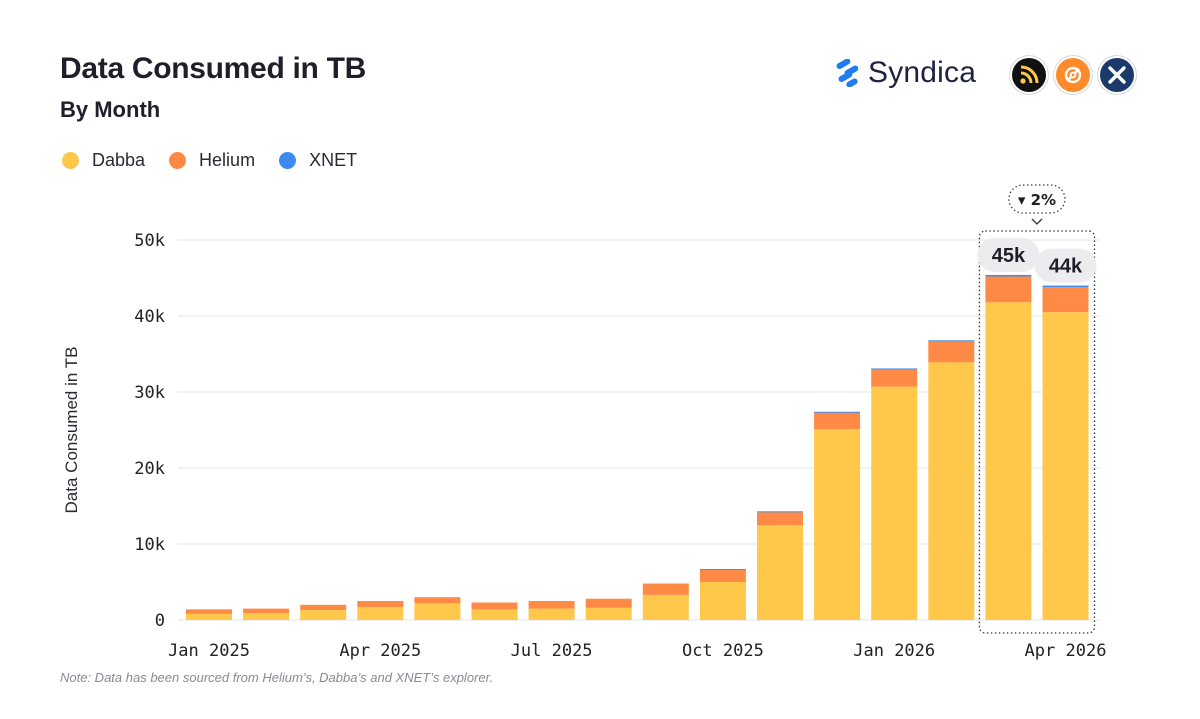 This screenshot has height=719, width=1200. I want to click on legend-swatch-xnet, so click(288, 160).